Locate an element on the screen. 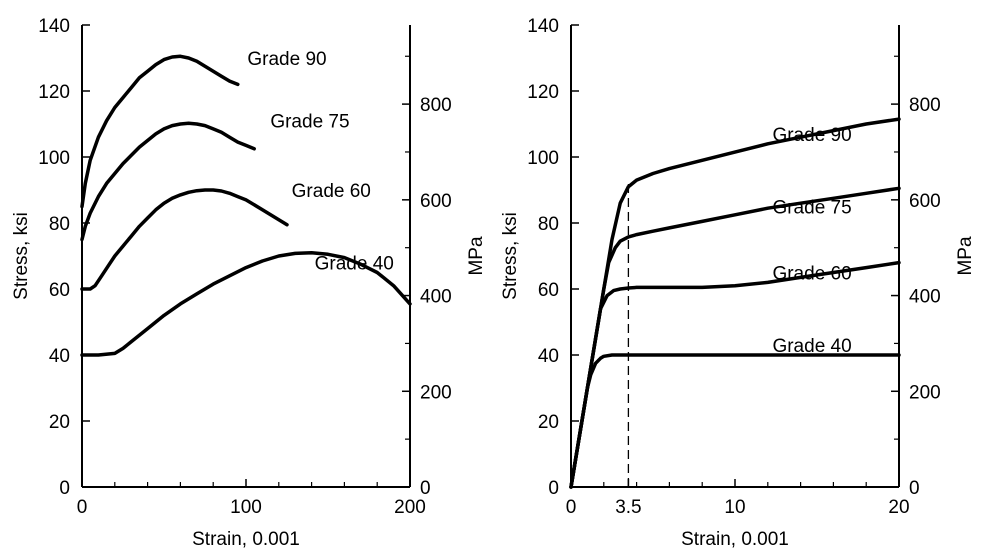 The image size is (989, 555). left-y-tick-label: 0 is located at coordinates (64, 488).